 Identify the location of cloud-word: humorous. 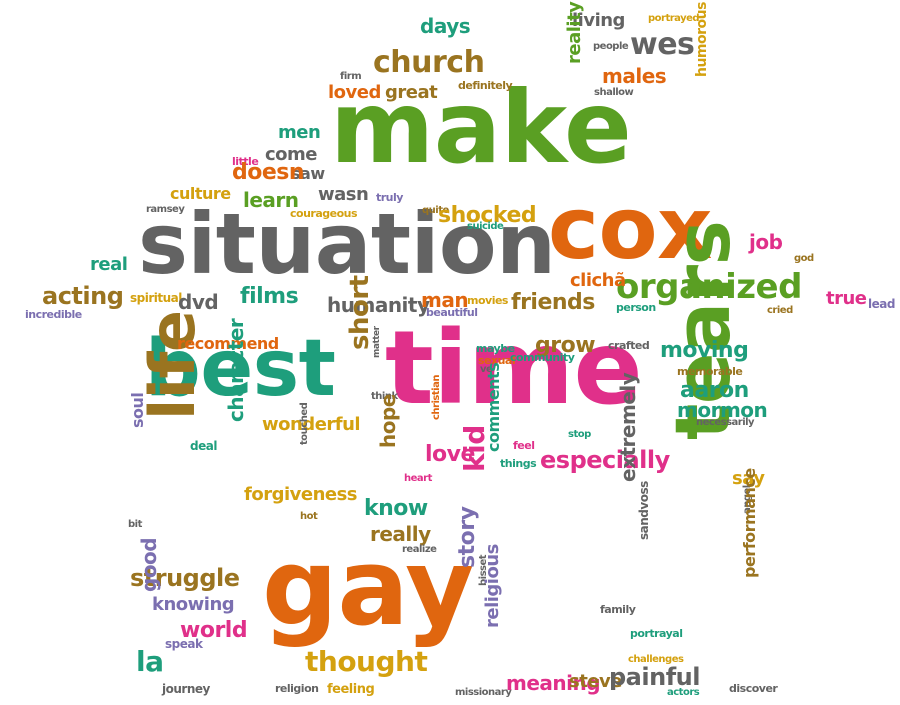
(702, 39).